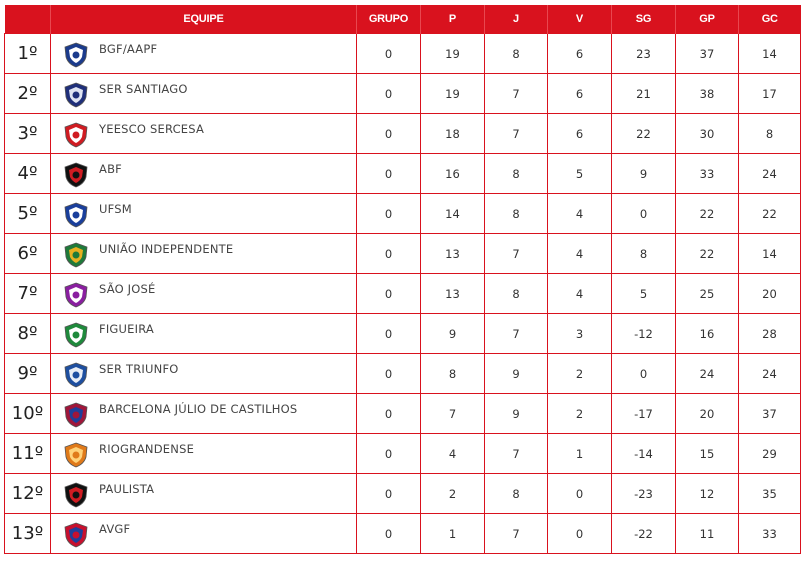 The width and height of the screenshot is (805, 561). I want to click on position-cell: 1º, so click(27, 53).